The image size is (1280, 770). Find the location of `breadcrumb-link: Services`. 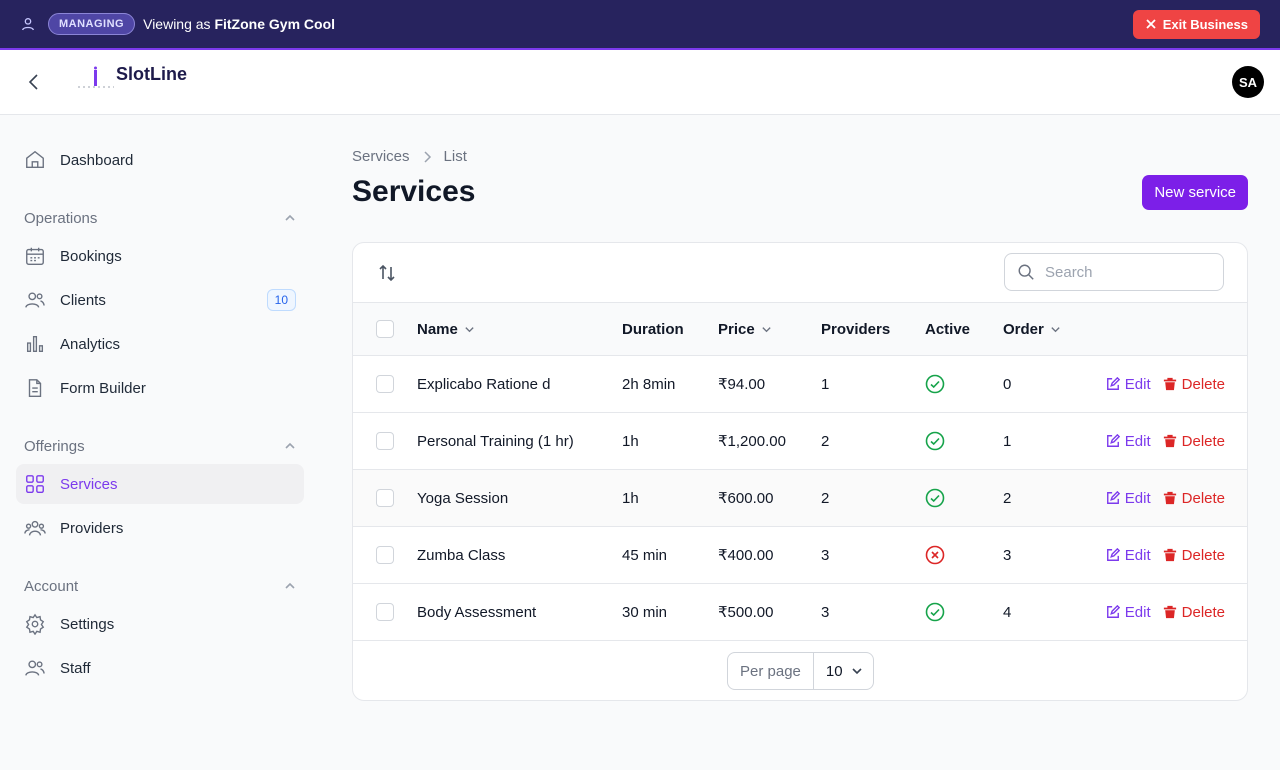

breadcrumb-link: Services is located at coordinates (381, 156).